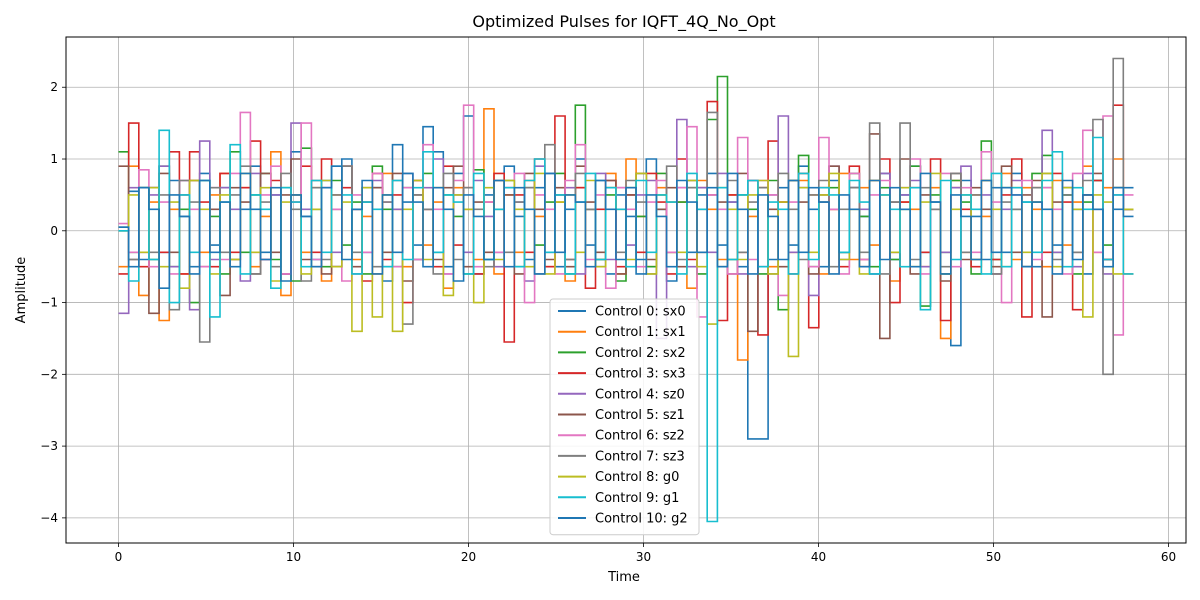 Image resolution: width=1200 pixels, height=600 pixels. I want to click on legend-label: Control 10: g2, so click(641, 519).